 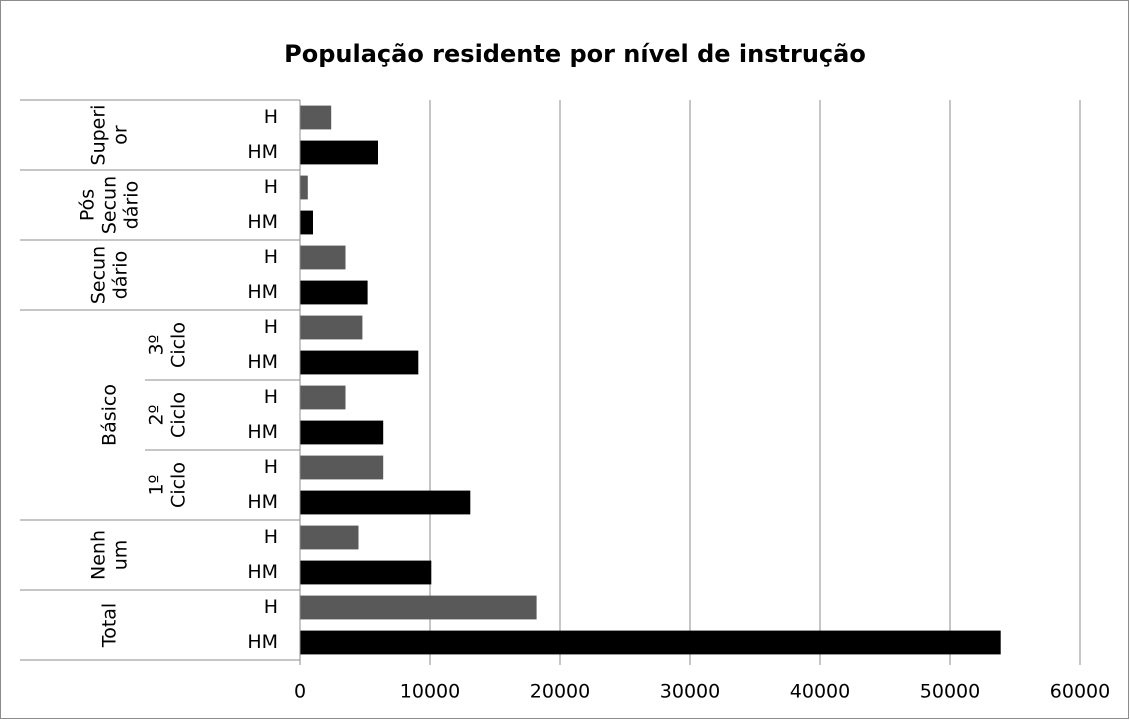 I want to click on x-tick-label: 60000, so click(x=1080, y=692).